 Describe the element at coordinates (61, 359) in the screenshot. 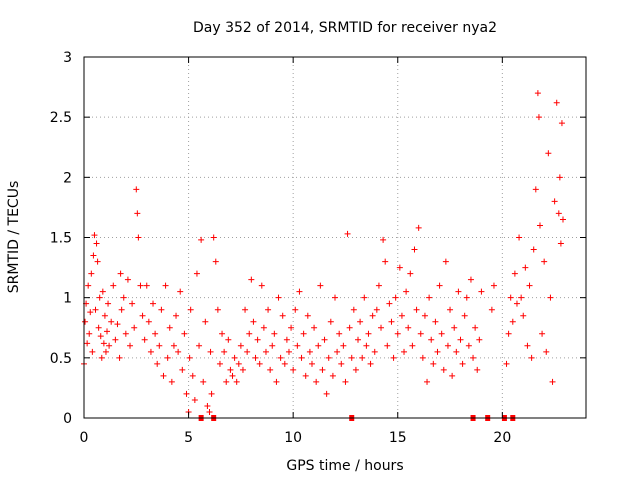

I see `y-tick-label: 0.5` at that location.